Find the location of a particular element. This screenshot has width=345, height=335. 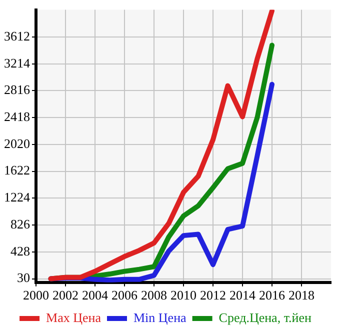

x-tick-label: 2006 is located at coordinates (125, 295).